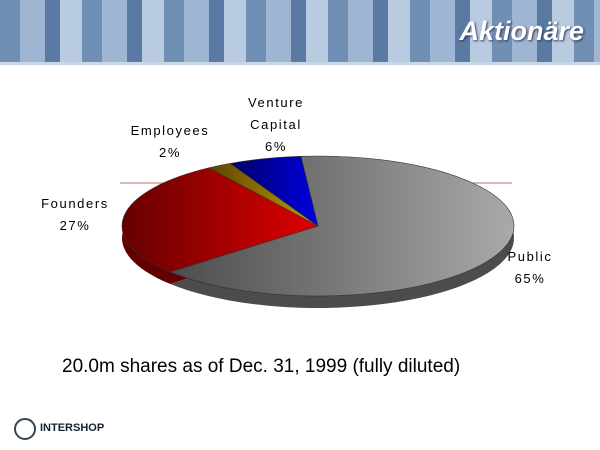 The width and height of the screenshot is (600, 450). What do you see at coordinates (276, 146) in the screenshot?
I see `value-label: 6%` at bounding box center [276, 146].